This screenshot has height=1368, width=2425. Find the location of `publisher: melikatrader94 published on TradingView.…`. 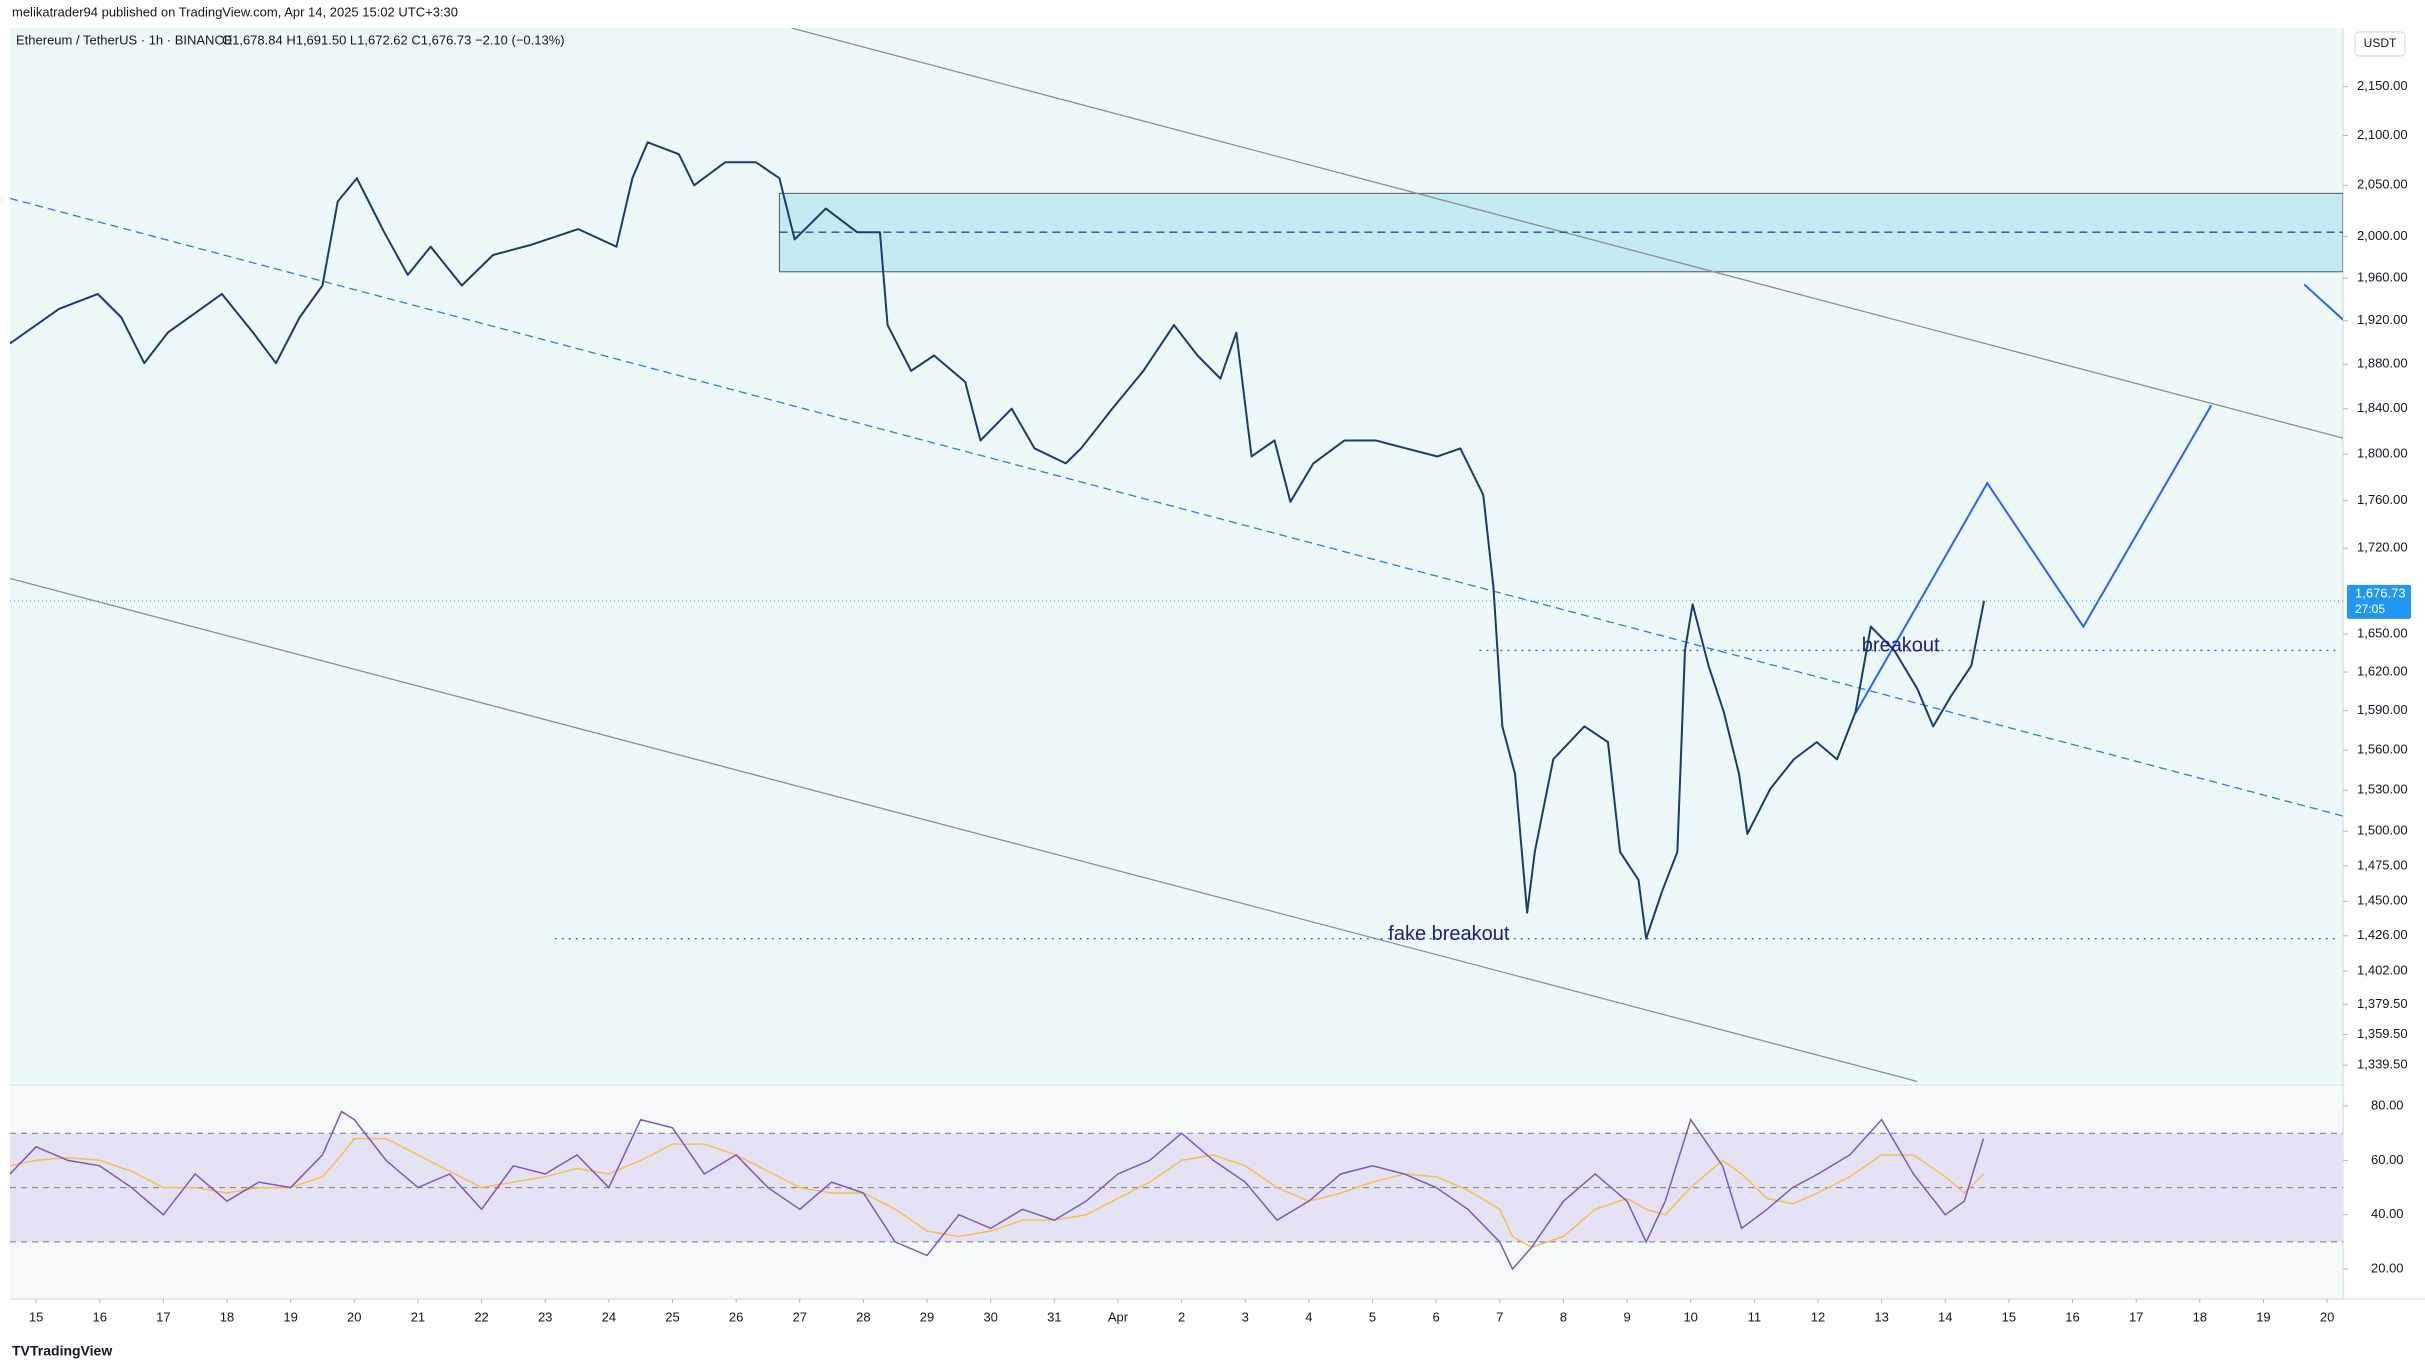

publisher: melikatrader94 published on TradingView.… is located at coordinates (235, 11).